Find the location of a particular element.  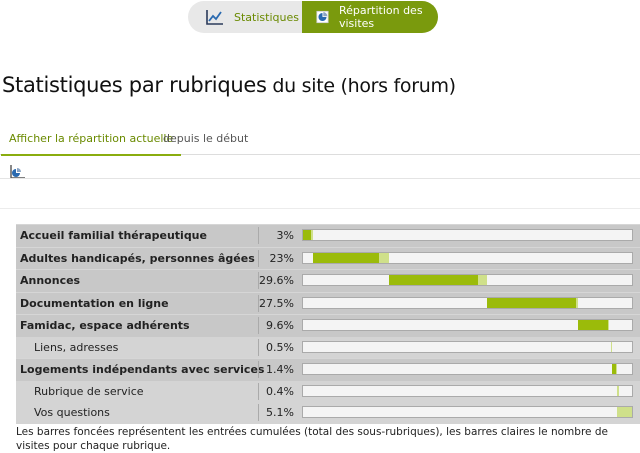

pie-chart-icon is located at coordinates (322, 17).